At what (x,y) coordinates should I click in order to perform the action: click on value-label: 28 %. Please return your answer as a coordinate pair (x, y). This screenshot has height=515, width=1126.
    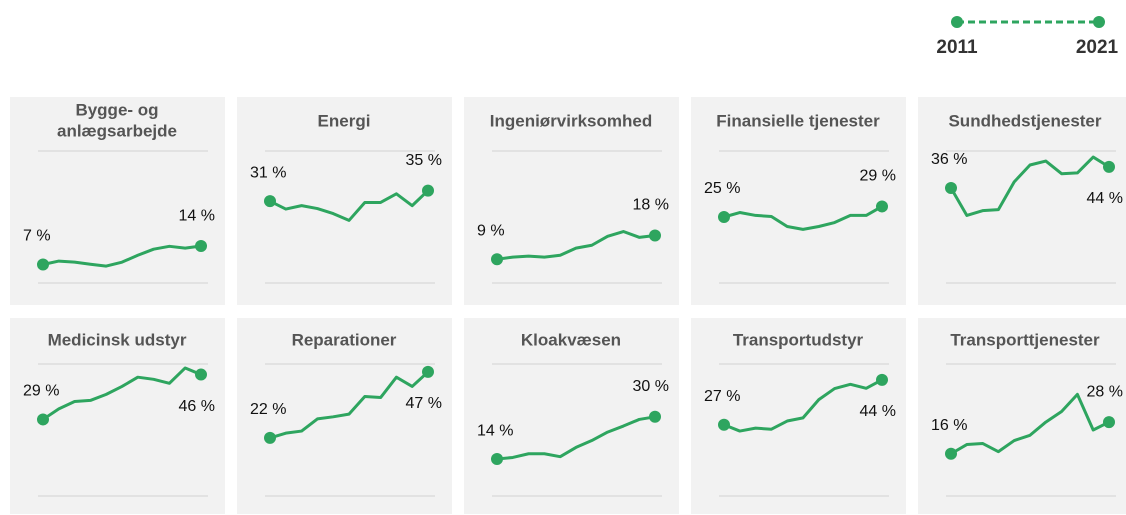
    Looking at the image, I should click on (1105, 391).